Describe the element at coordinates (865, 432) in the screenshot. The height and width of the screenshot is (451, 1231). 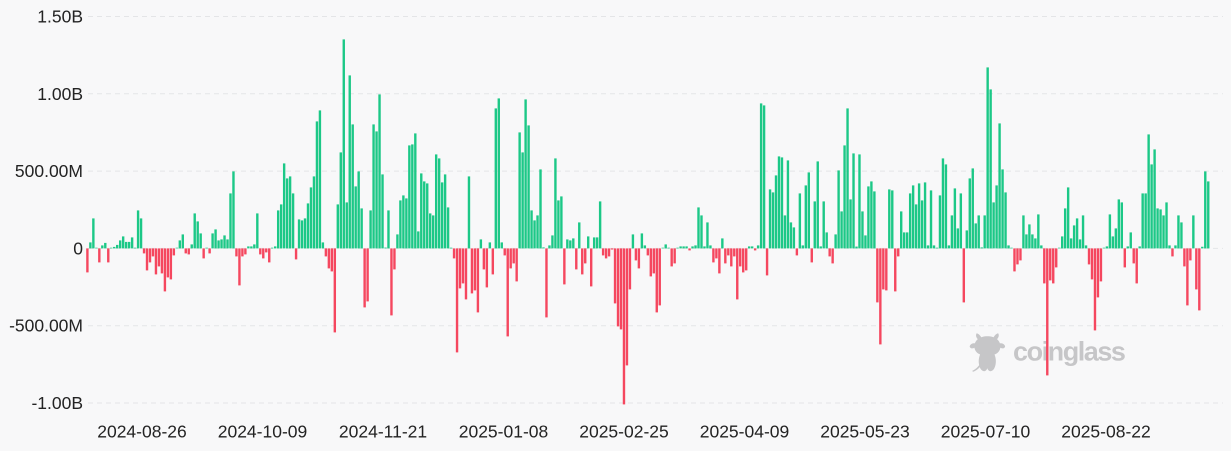
I see `svg-text: 2025-05-23` at that location.